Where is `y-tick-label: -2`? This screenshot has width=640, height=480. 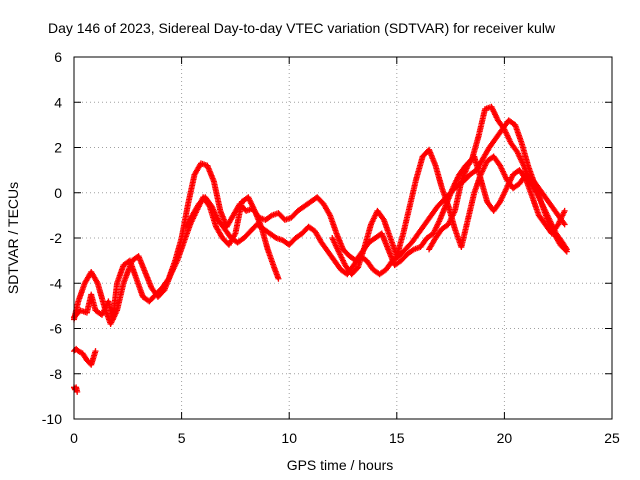
y-tick-label: -2 is located at coordinates (56, 238).